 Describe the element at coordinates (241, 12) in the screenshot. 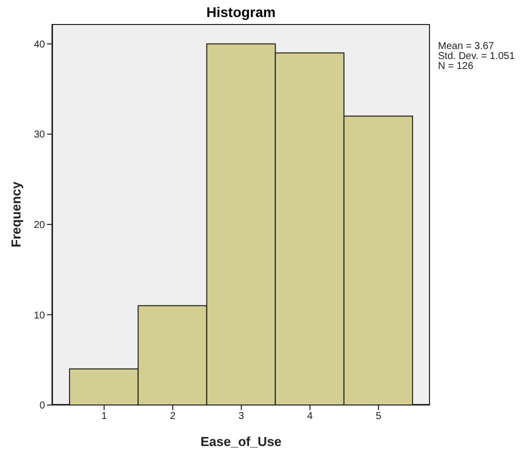

I see `chart-title: Histogram` at that location.